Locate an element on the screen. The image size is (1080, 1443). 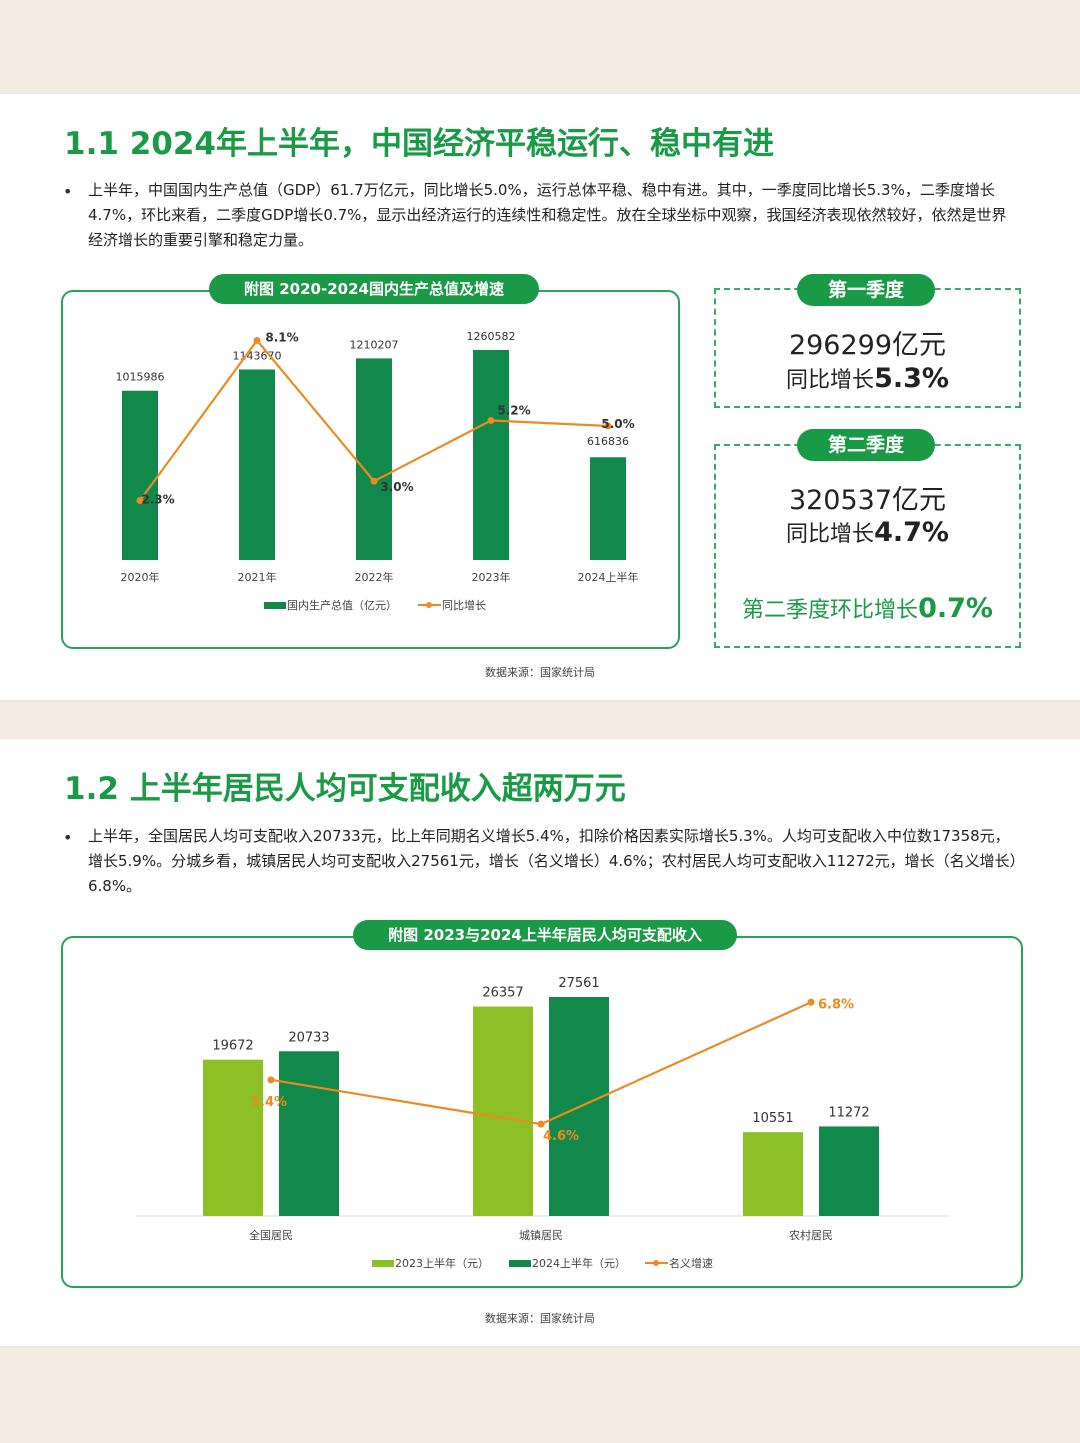
q2-growth: 同比增长4.7% is located at coordinates (867, 532).